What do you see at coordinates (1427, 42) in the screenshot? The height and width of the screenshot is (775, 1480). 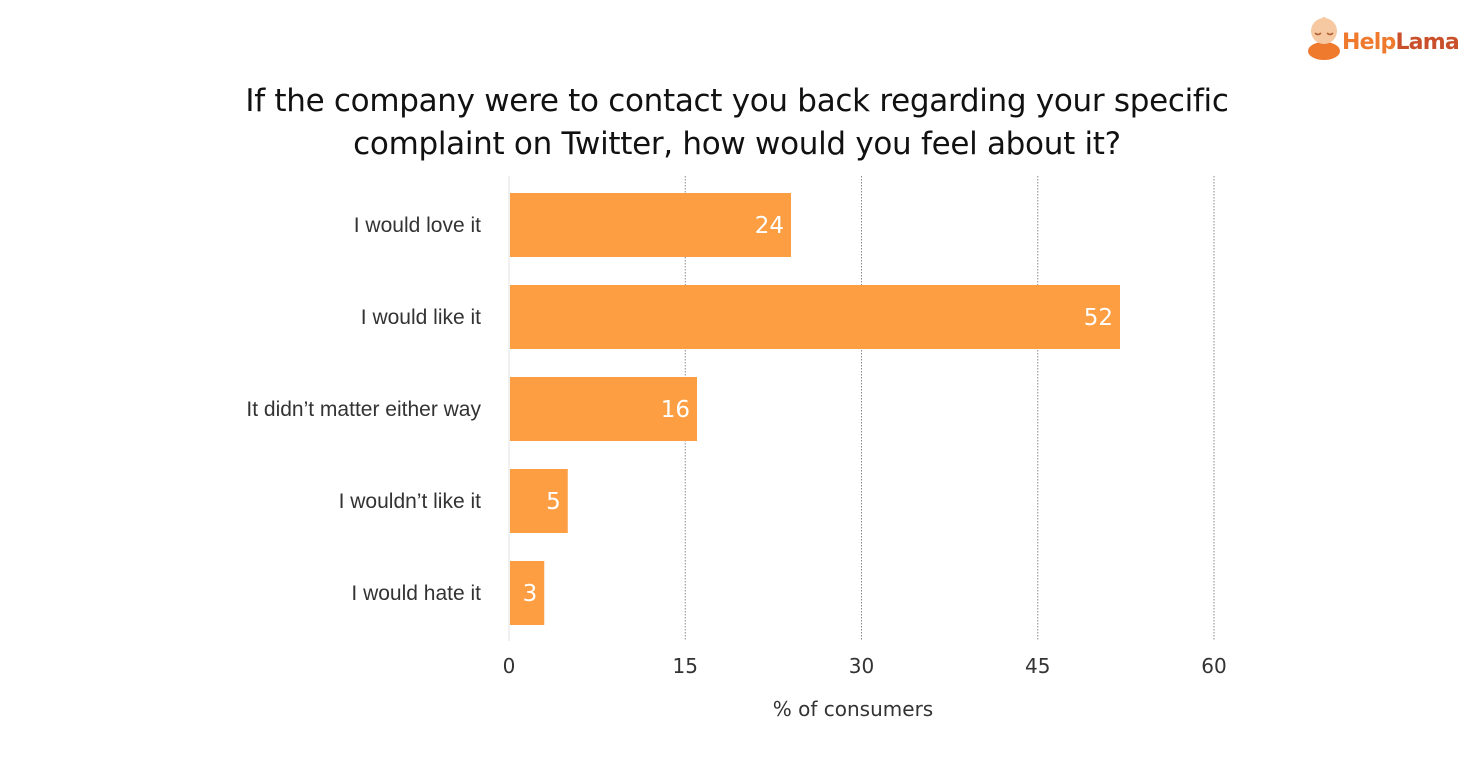 I see `logo-text-lama: Lama` at bounding box center [1427, 42].